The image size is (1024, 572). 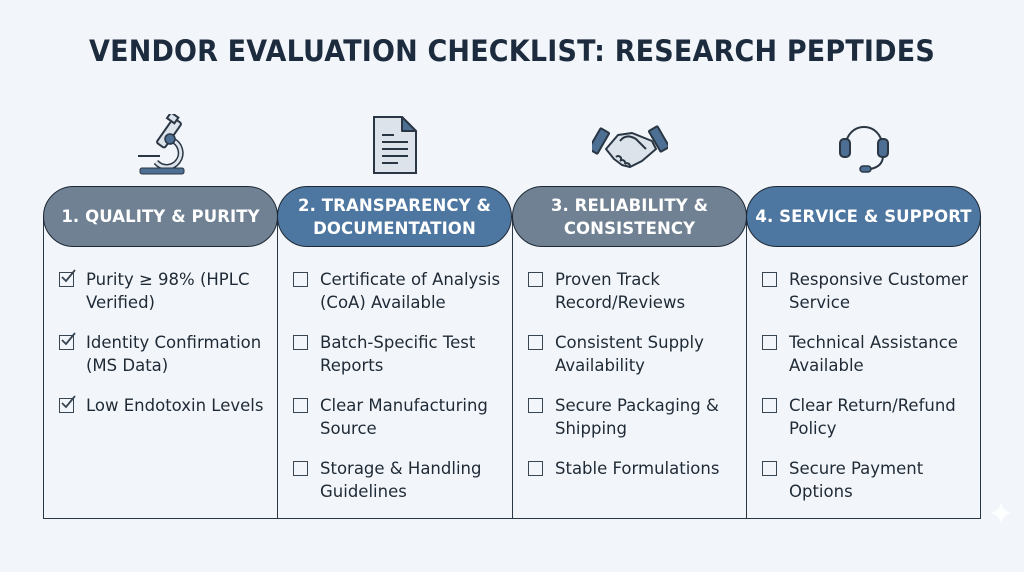 I want to click on column-header: 3. RELIABILITY & CONSISTENCY, so click(x=629, y=216).